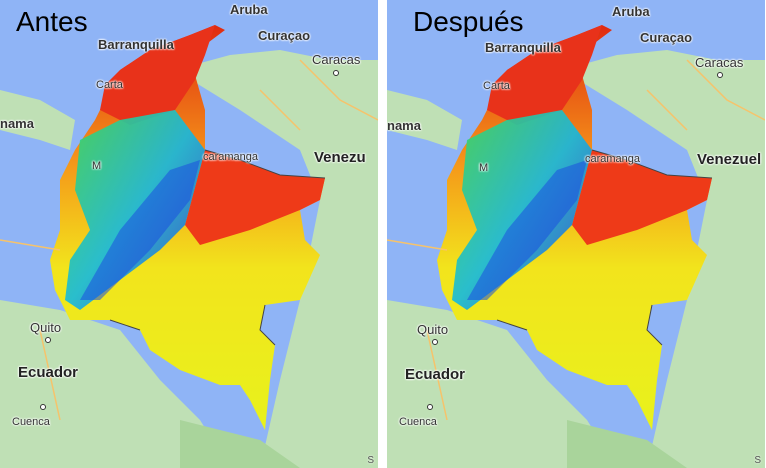  What do you see at coordinates (52, 21) in the screenshot?
I see `panel-title: Antes` at bounding box center [52, 21].